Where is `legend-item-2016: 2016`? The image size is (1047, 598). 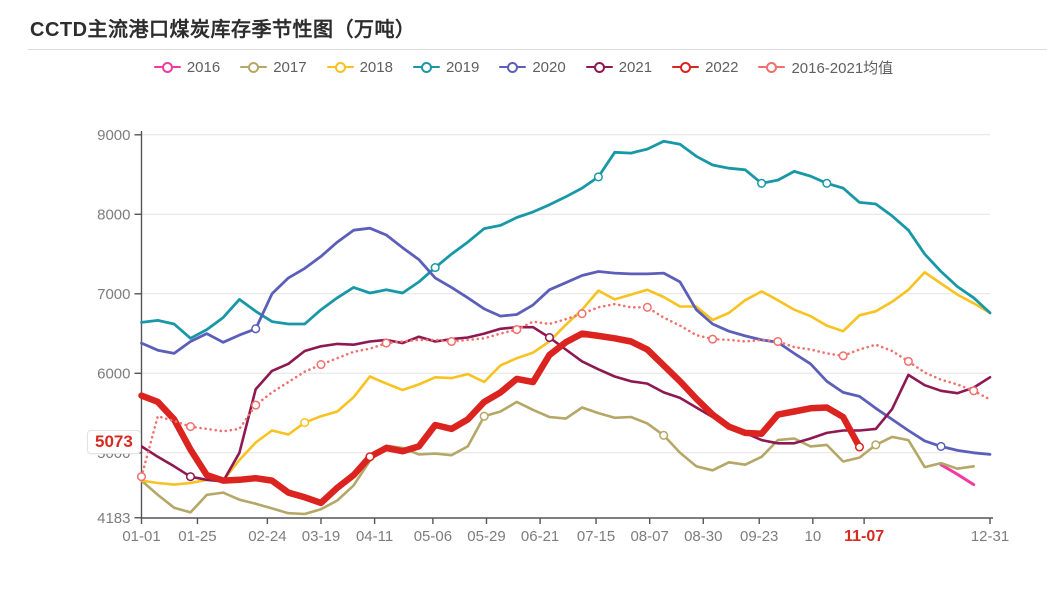 legend-item-2016: 2016 is located at coordinates (187, 67).